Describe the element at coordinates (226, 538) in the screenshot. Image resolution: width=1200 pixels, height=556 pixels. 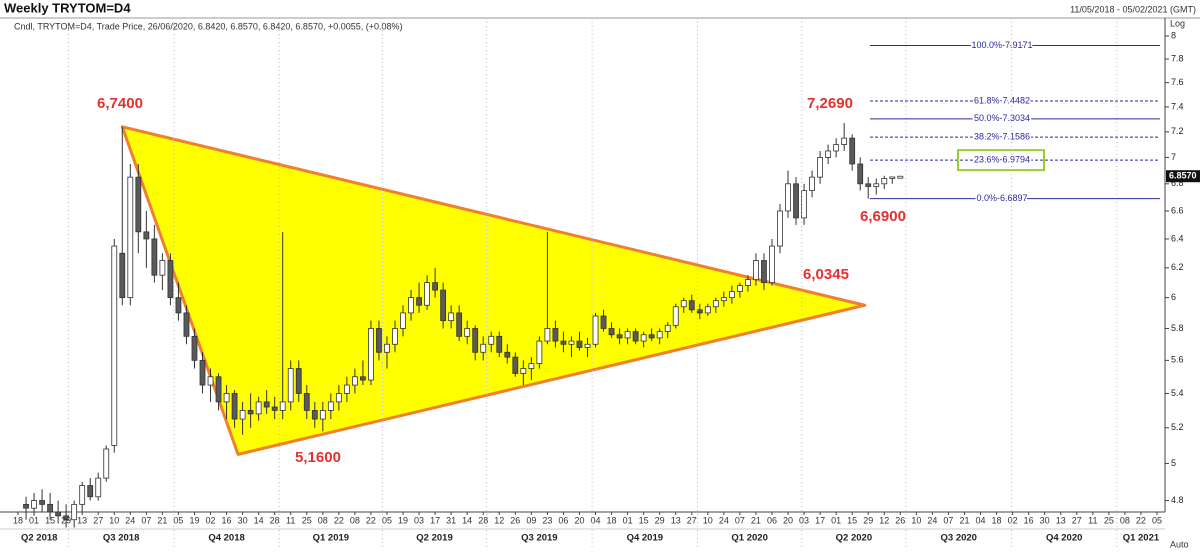
I see `quarter-label: Q4 2018` at that location.